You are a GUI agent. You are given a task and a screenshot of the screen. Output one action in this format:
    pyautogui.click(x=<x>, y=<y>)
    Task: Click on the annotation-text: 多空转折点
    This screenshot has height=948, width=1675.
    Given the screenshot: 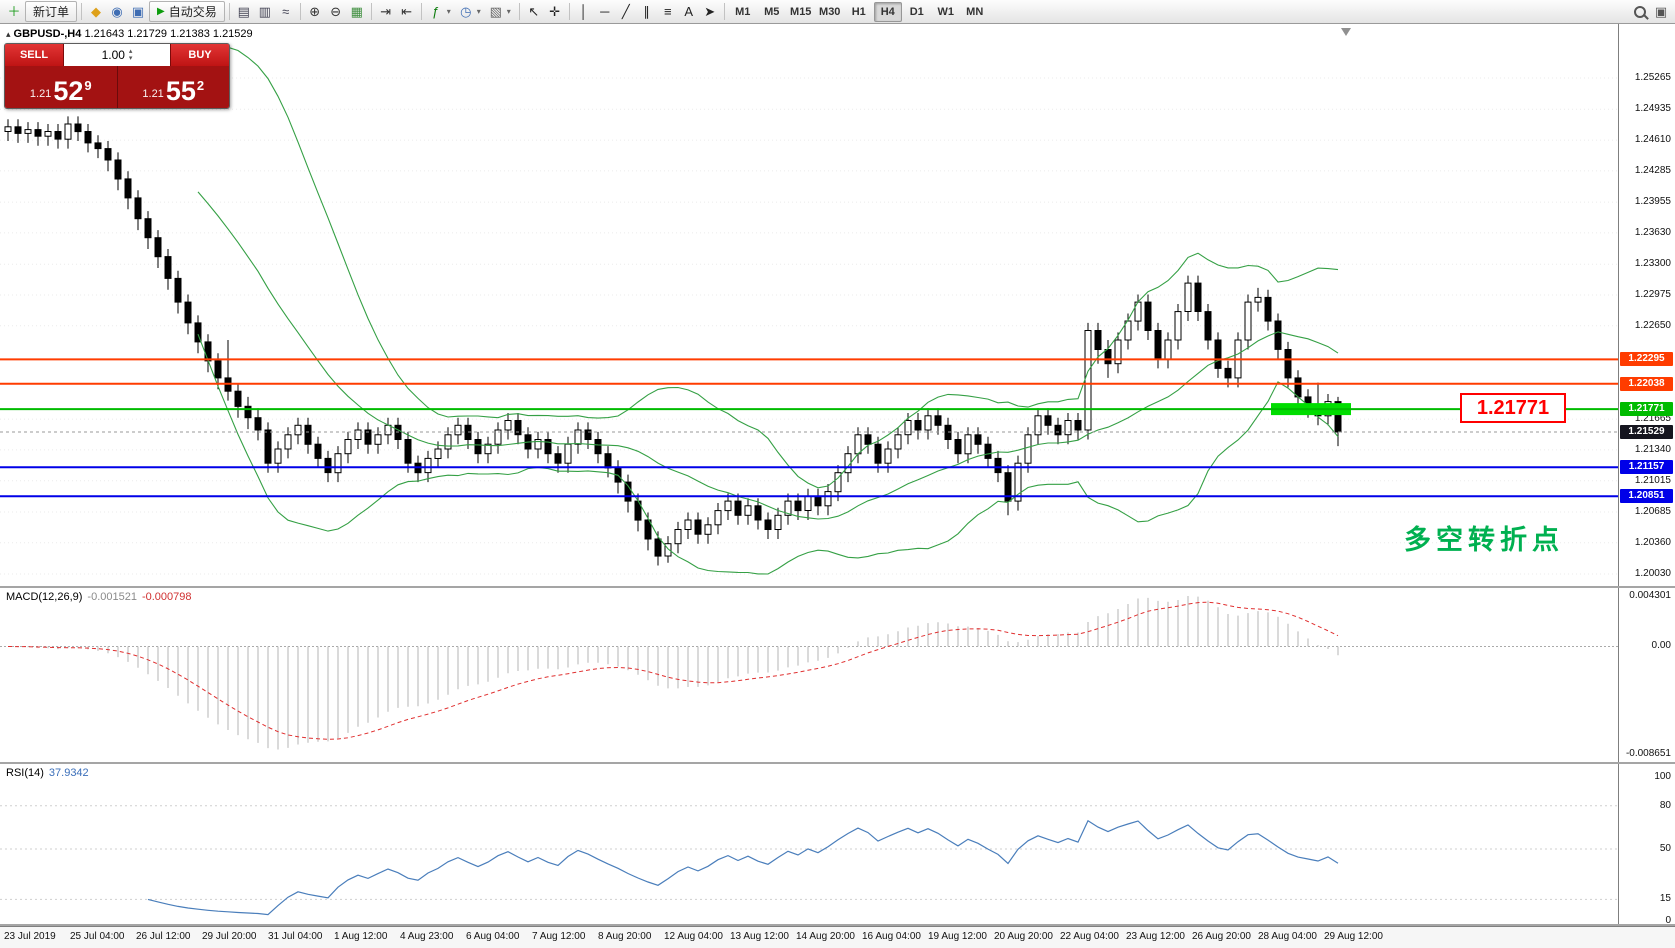 What is the action you would take?
    pyautogui.click(x=1484, y=540)
    